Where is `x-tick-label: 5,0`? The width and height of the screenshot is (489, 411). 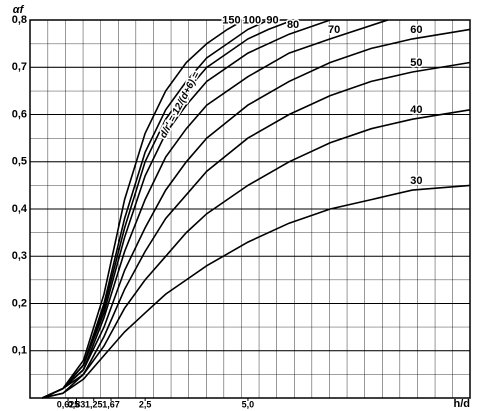 x-tick-label: 5,0 is located at coordinates (248, 404).